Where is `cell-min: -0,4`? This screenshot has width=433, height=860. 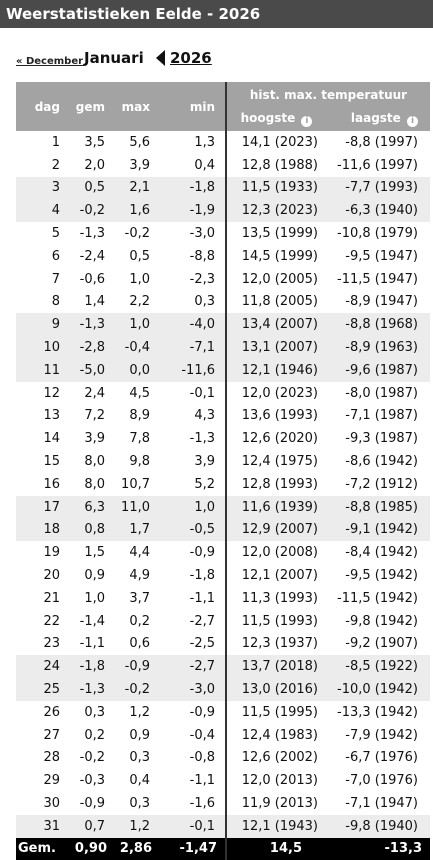
cell-min: -0,4 is located at coordinates (202, 735).